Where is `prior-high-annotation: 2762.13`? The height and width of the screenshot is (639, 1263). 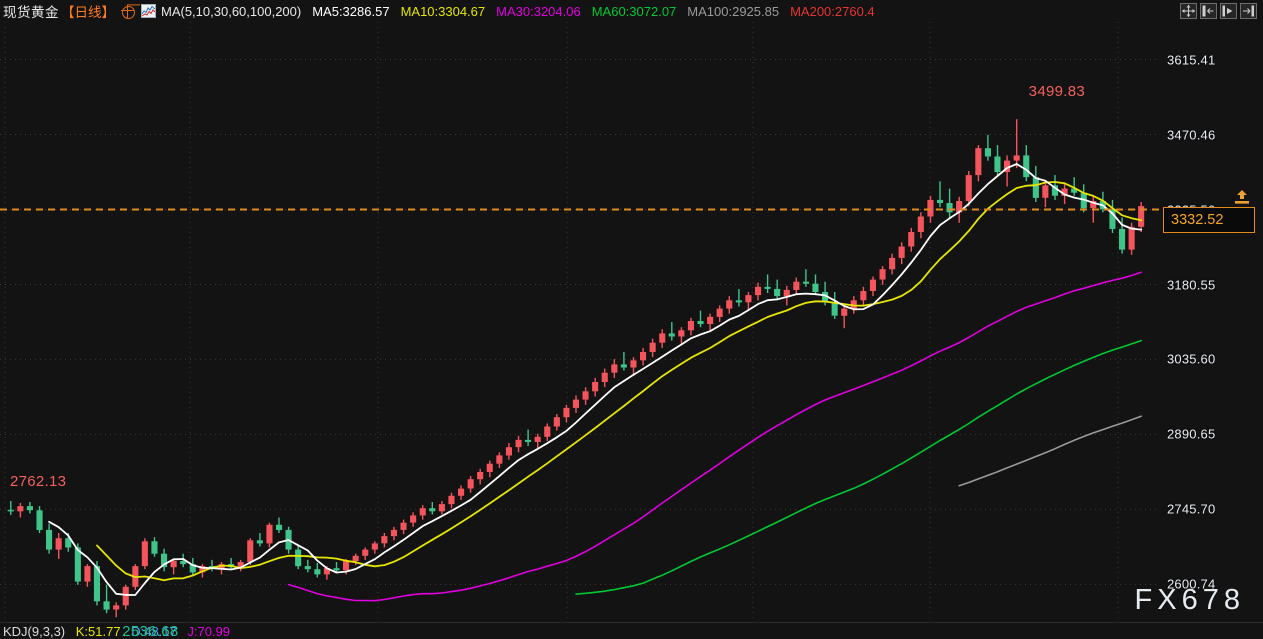 prior-high-annotation: 2762.13 is located at coordinates (38, 481).